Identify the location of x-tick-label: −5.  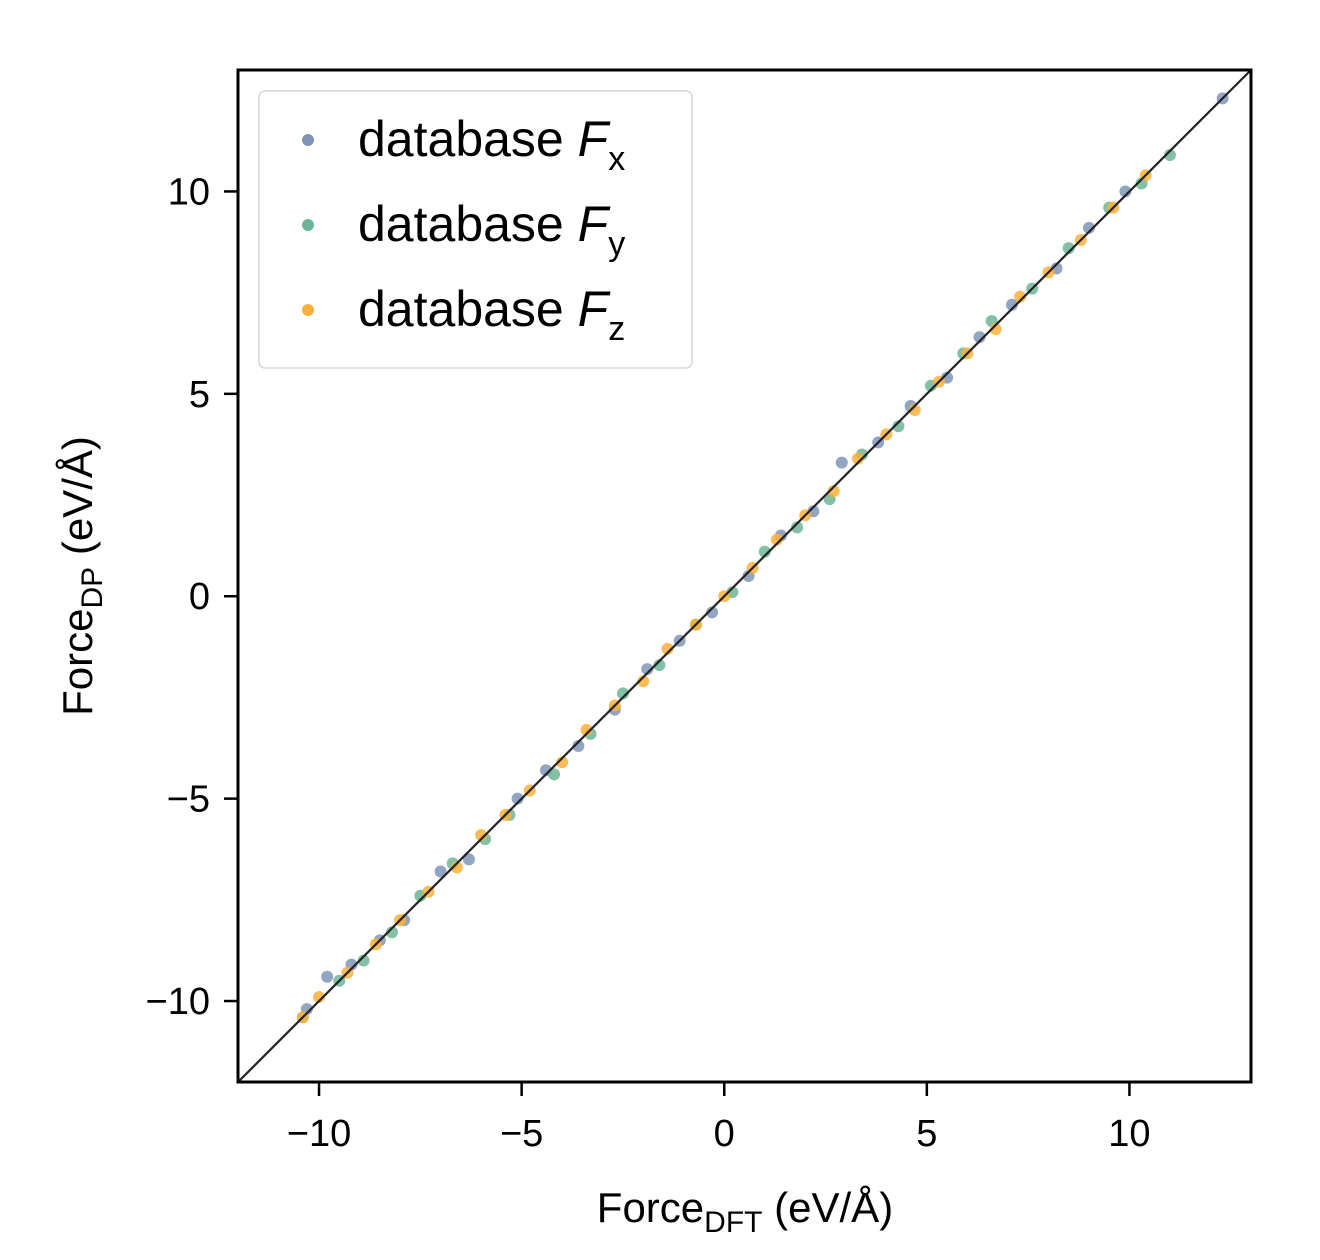
(521, 1134).